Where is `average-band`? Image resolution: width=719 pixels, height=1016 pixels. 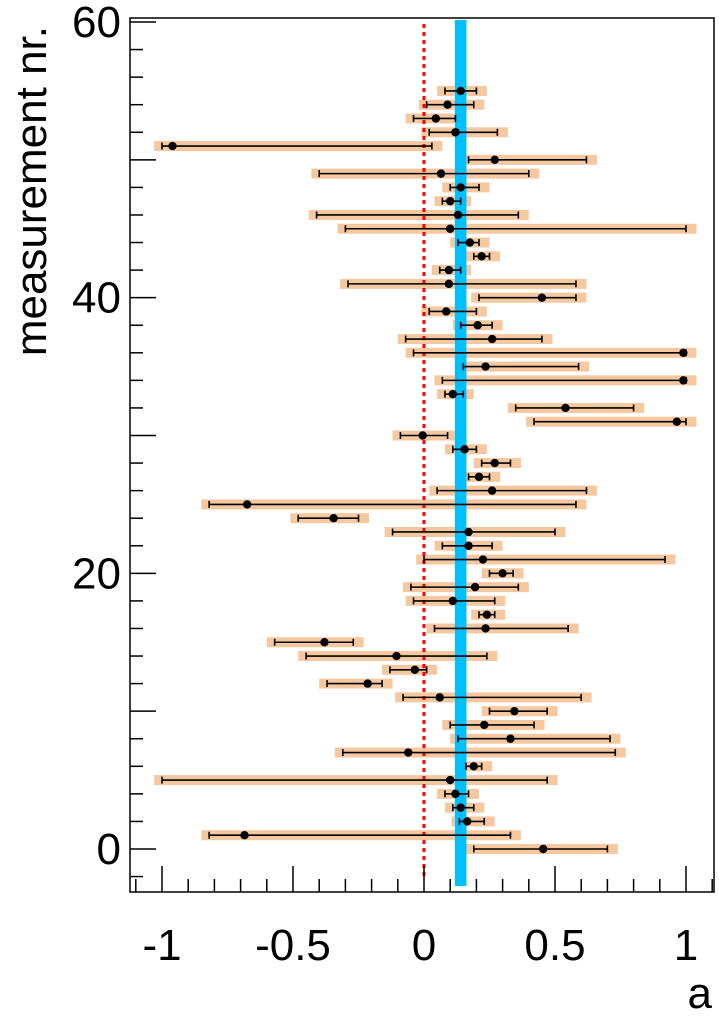
average-band is located at coordinates (460, 453).